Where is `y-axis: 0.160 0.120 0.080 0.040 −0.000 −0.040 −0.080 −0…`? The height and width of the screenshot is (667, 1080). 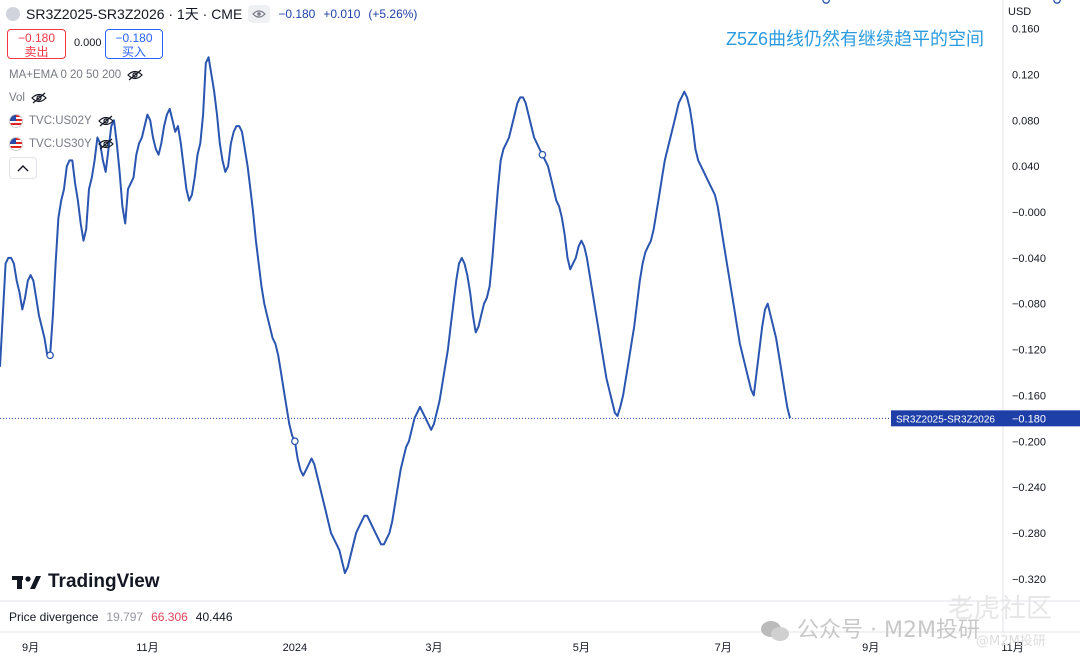 y-axis: 0.160 0.120 0.080 0.040 −0.000 −0.040 −0.080 −0… is located at coordinates (1029, 305).